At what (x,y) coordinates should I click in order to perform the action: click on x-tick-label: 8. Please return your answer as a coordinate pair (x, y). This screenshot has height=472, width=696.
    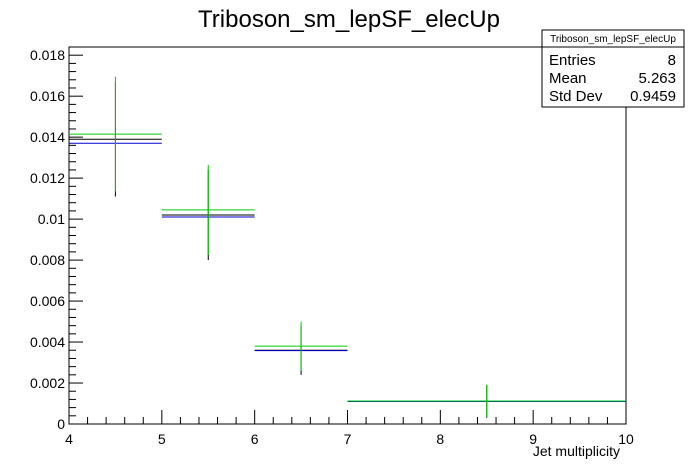
    Looking at the image, I should click on (440, 439).